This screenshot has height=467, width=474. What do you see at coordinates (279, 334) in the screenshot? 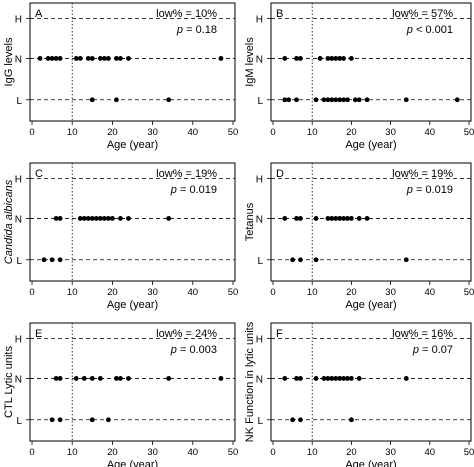
I see `panel-label: F` at bounding box center [279, 334].